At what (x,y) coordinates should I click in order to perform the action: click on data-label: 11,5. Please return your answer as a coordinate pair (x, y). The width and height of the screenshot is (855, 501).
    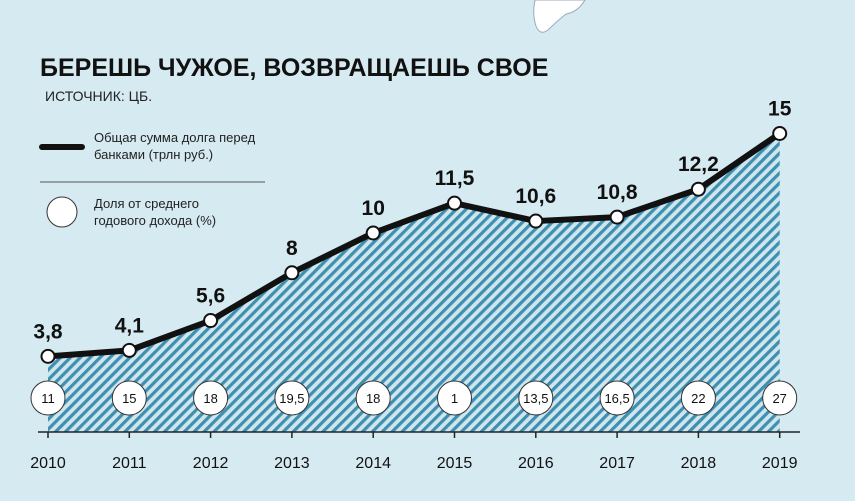
    Looking at the image, I should click on (455, 178).